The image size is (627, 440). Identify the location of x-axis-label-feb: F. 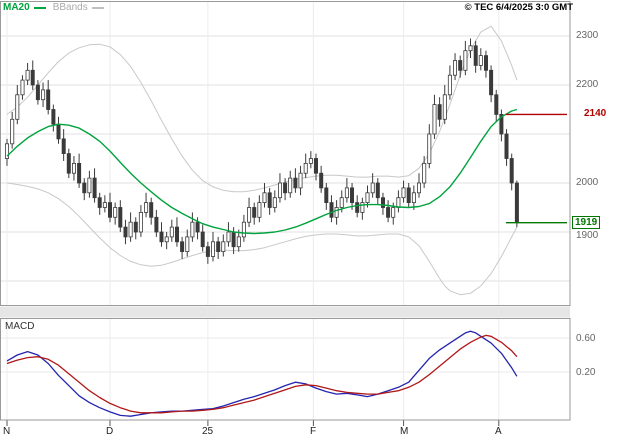
(313, 431).